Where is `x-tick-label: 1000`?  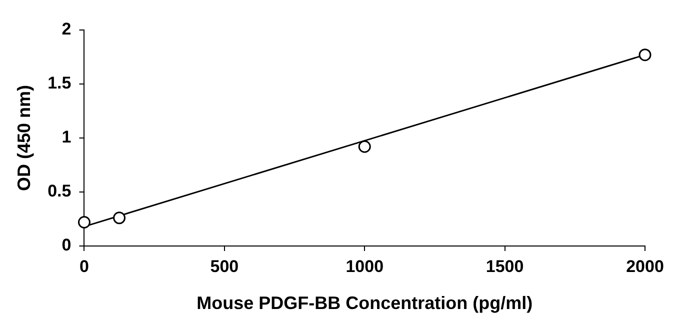 x-tick-label: 1000 is located at coordinates (365, 266).